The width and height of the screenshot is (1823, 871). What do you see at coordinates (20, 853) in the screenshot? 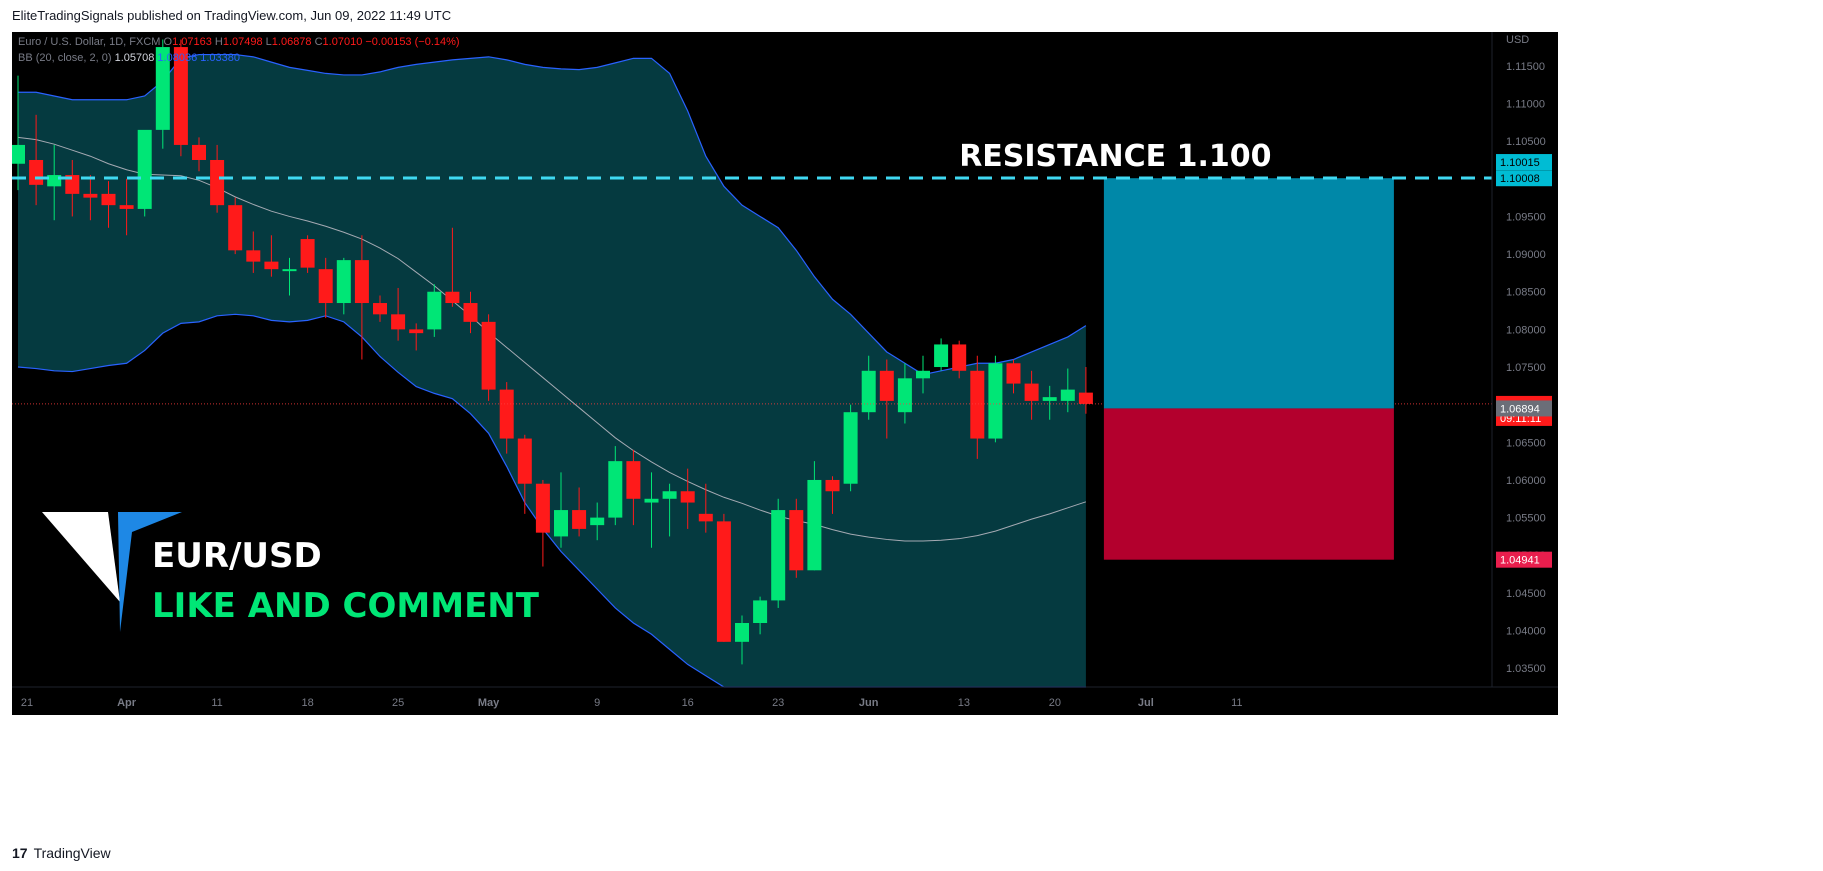
I see `tradingview-logo-icon: 17` at bounding box center [20, 853].